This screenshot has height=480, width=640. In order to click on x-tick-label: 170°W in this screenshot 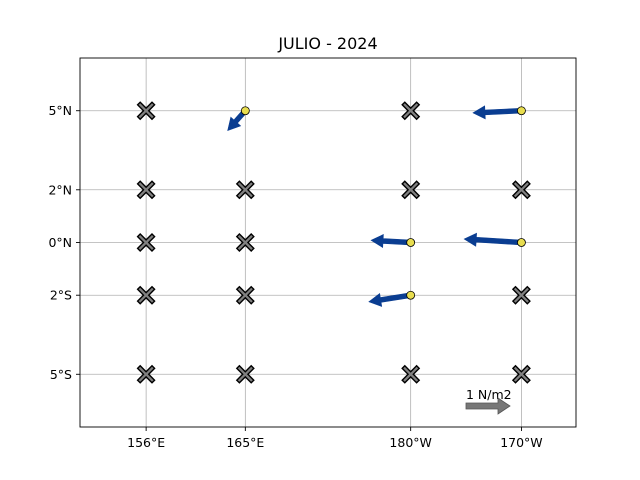, I will do `click(521, 442)`.